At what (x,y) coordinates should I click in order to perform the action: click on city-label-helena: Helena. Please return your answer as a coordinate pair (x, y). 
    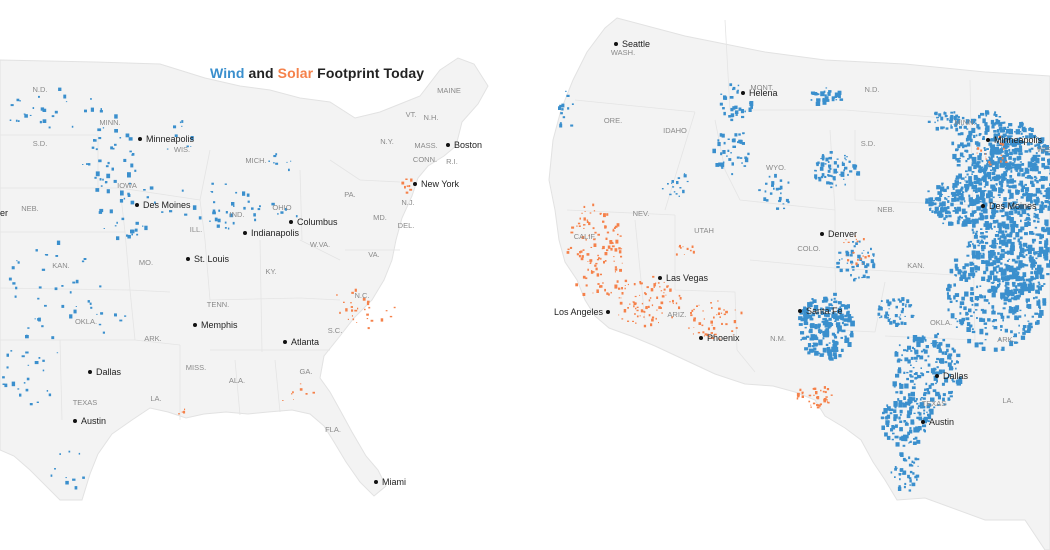
    Looking at the image, I should click on (763, 93).